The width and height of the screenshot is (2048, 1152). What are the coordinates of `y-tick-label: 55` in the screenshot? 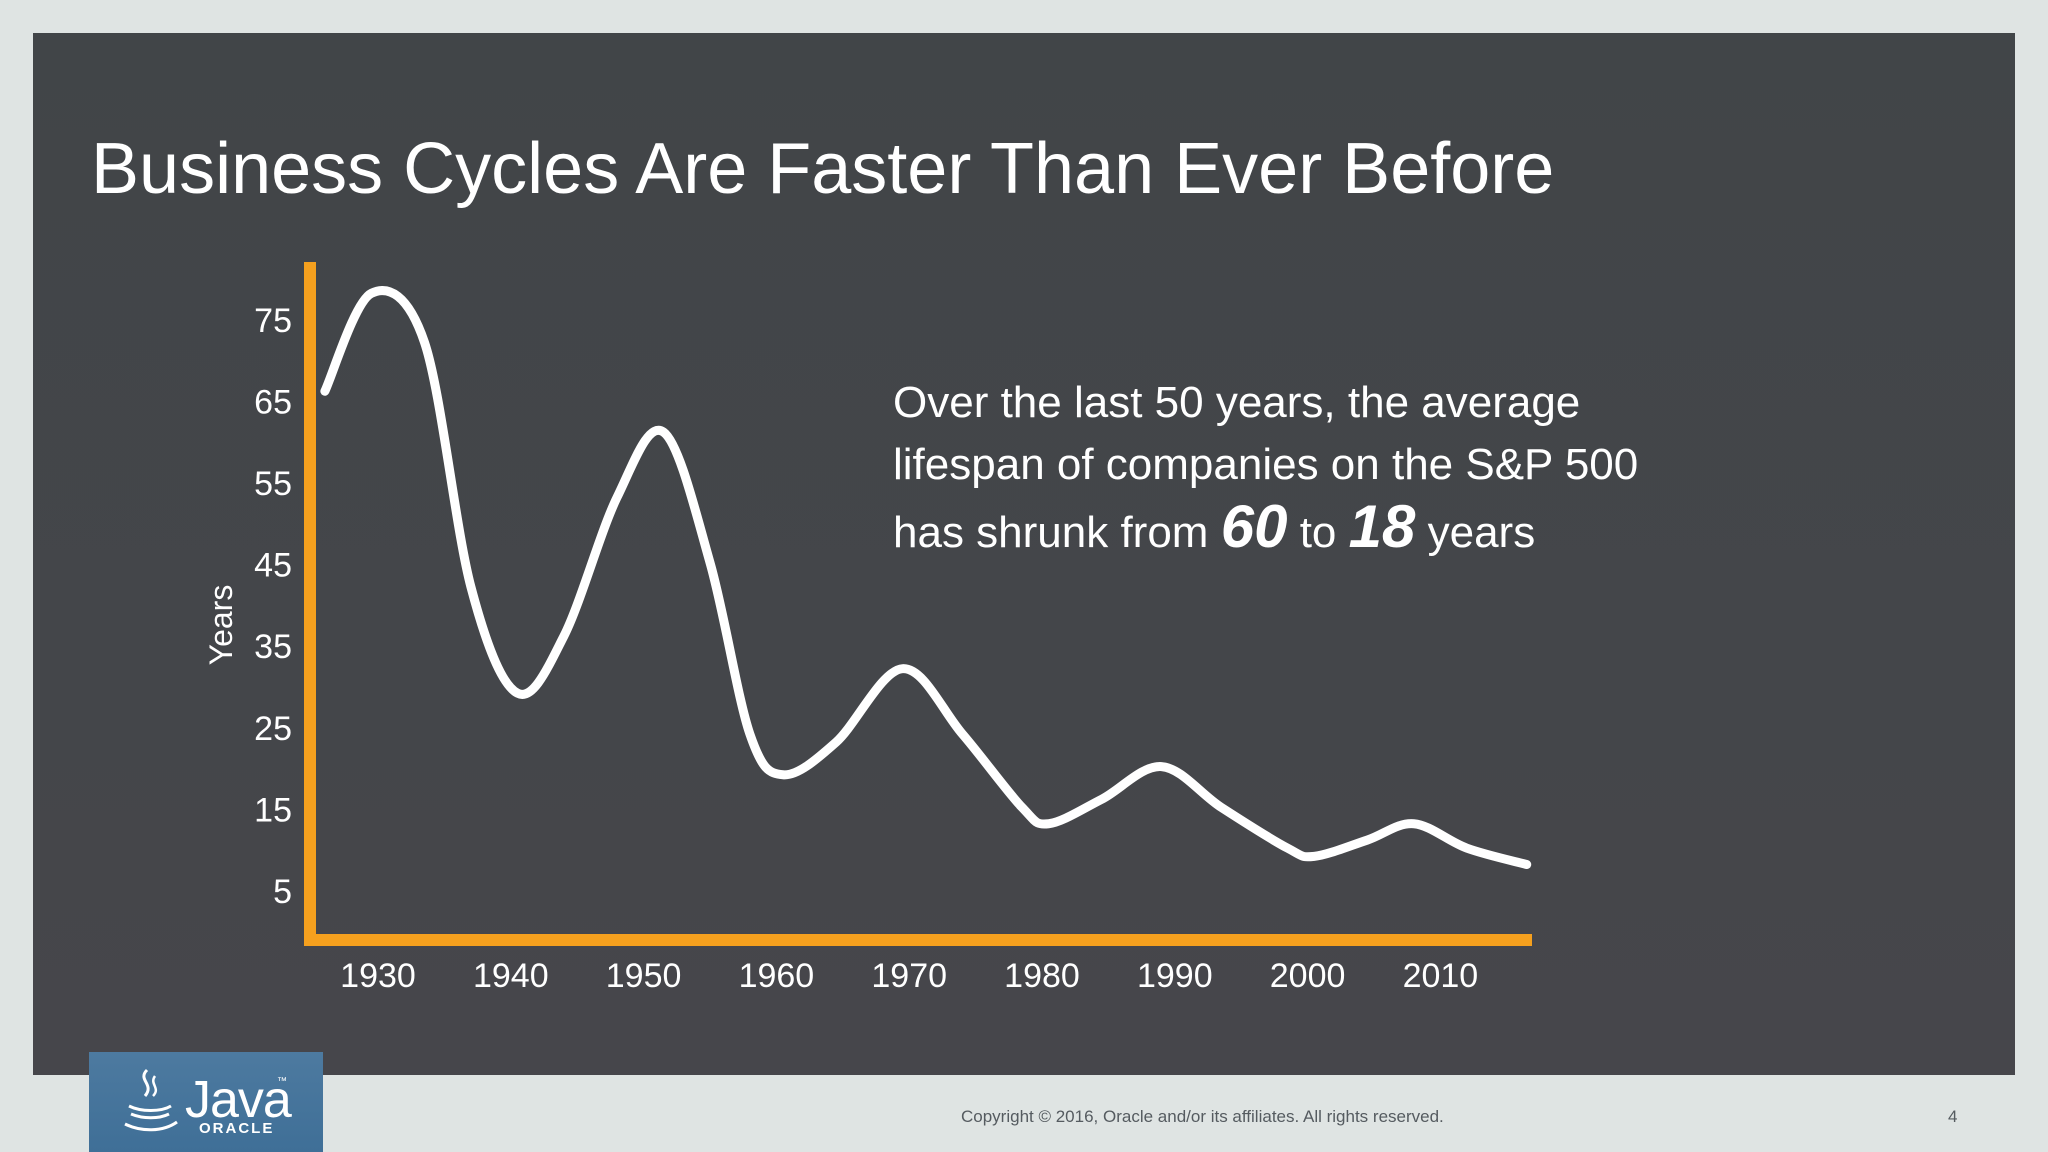 It's located at (273, 484).